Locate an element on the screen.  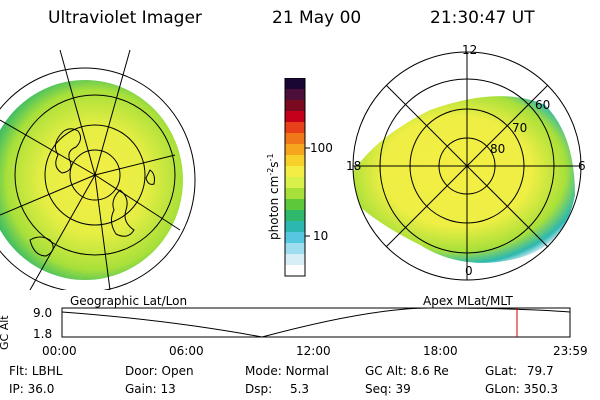
mlt-label-0: 0 is located at coordinates (469, 271).